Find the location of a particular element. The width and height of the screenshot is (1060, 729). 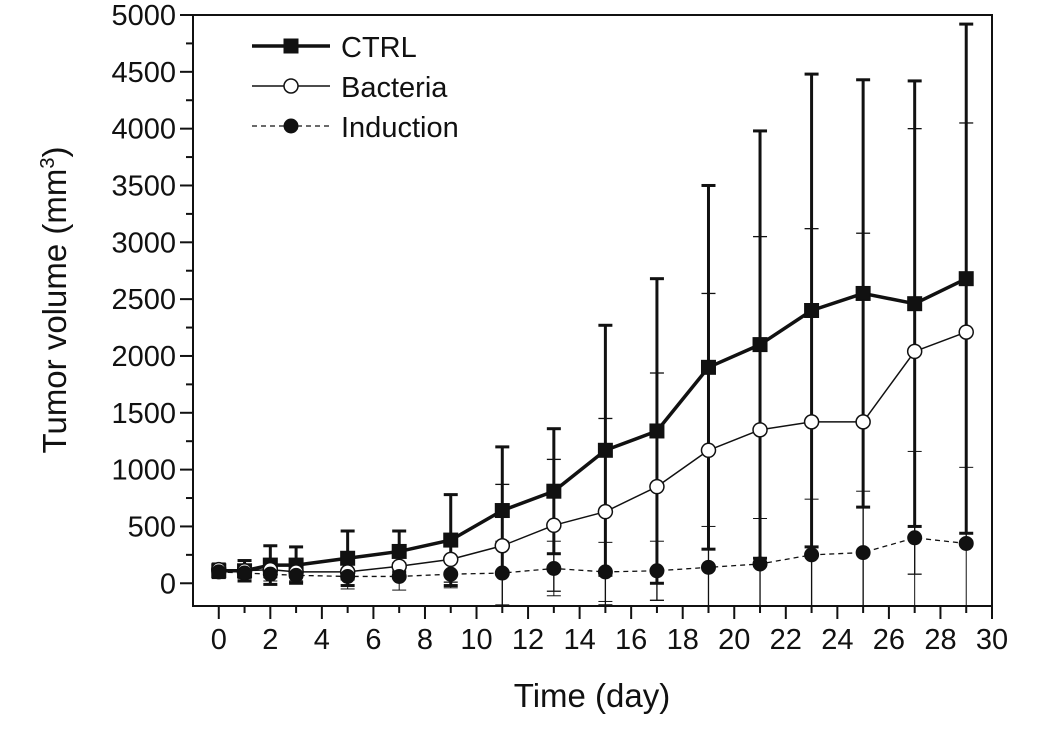

legend-ctrl-label: CTRL is located at coordinates (379, 48).